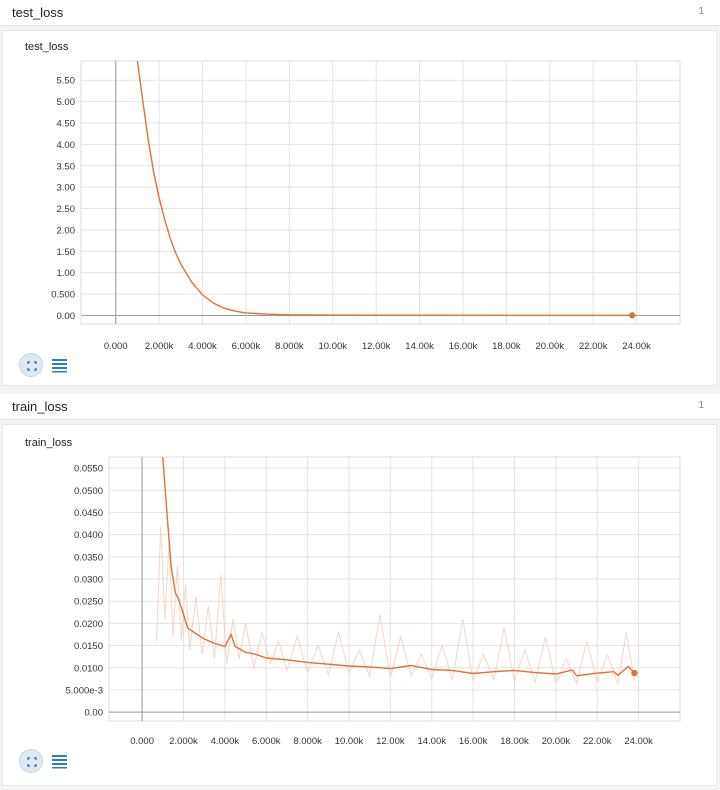 The height and width of the screenshot is (790, 720). Describe the element at coordinates (66, 273) in the screenshot. I see `y-tick-label: 1.00` at that location.